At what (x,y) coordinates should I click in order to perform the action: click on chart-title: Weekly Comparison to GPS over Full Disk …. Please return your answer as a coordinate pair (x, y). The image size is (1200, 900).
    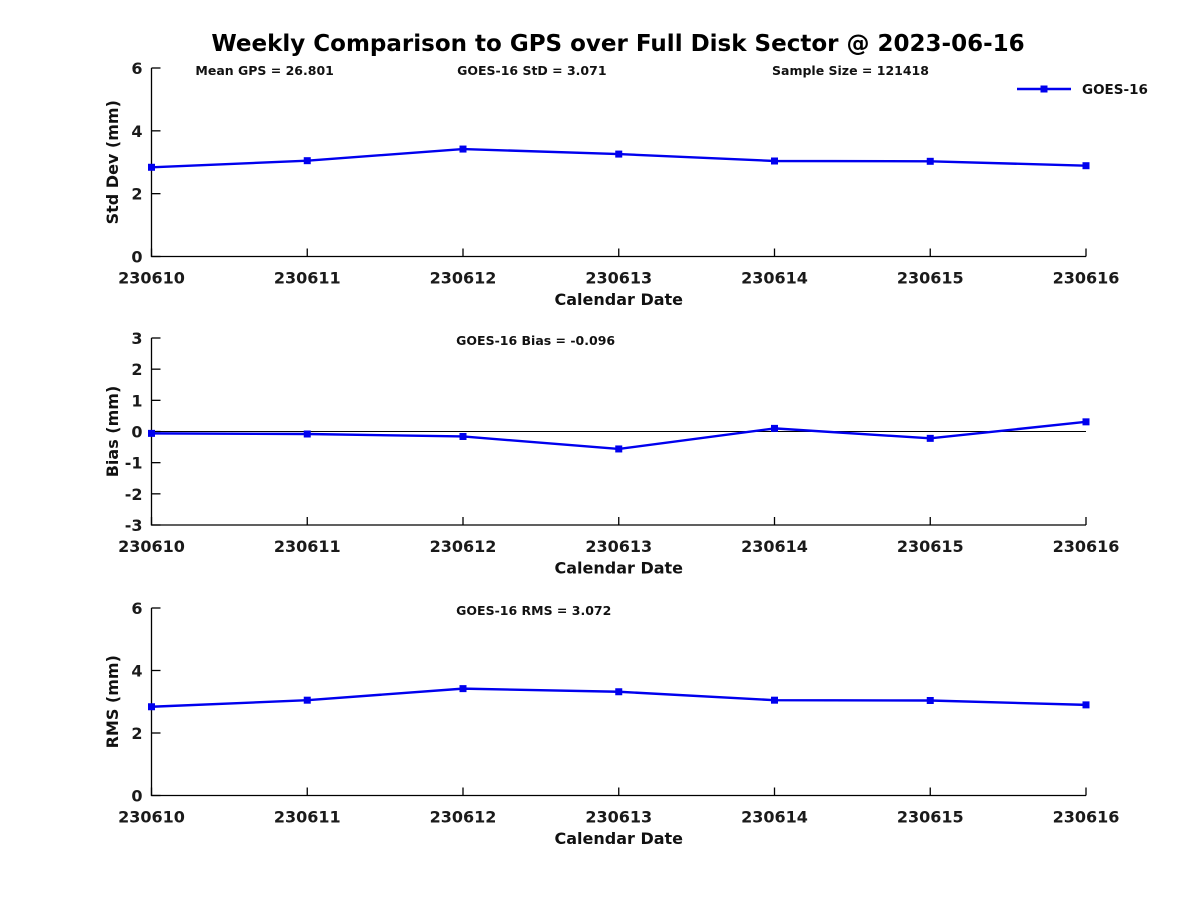
    Looking at the image, I should click on (618, 44).